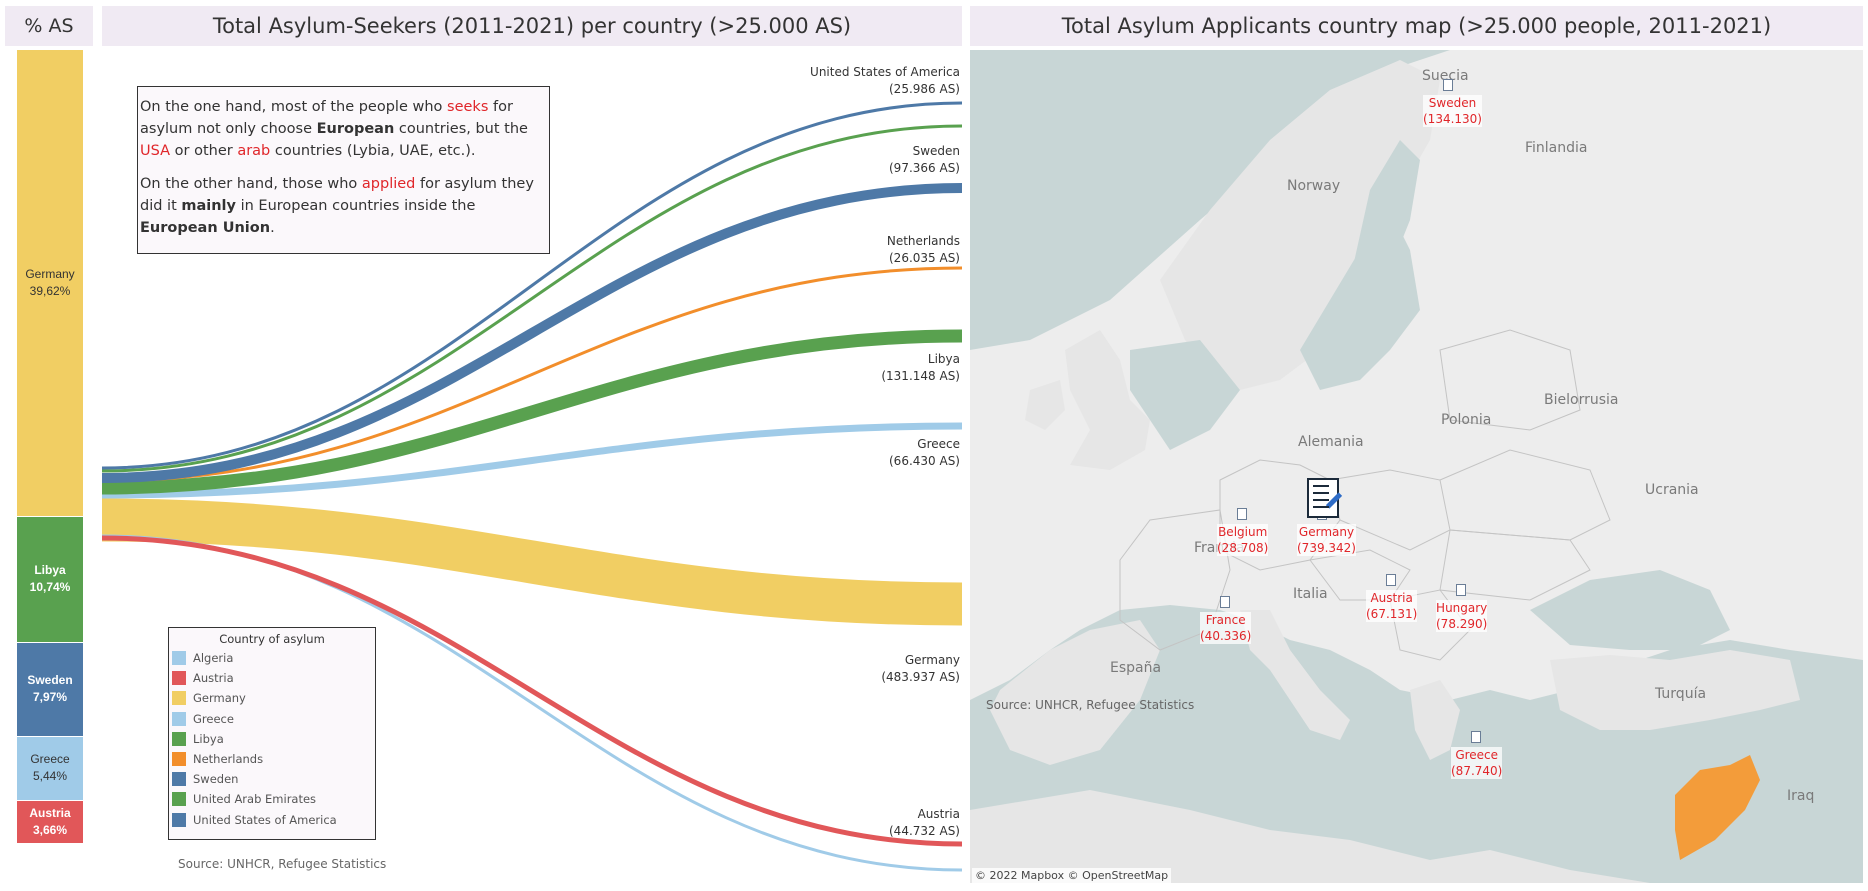 The height and width of the screenshot is (891, 1868). What do you see at coordinates (1243, 548) in the screenshot?
I see `map-label-value: (28.708)` at bounding box center [1243, 548].